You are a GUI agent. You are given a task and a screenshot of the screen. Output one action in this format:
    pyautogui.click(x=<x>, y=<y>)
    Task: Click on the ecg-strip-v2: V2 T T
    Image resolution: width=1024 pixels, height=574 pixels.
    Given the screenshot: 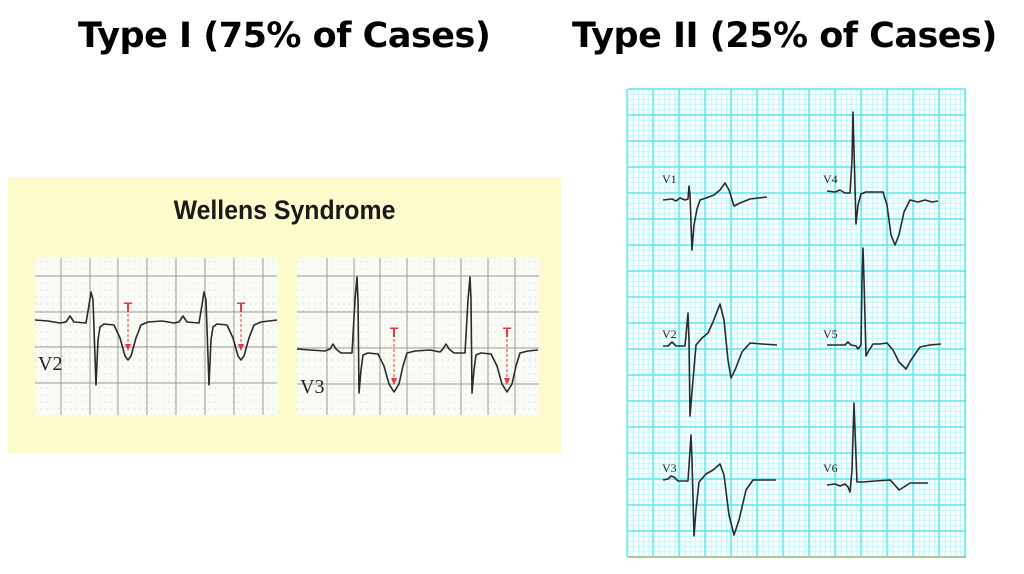 What is the action you would take?
    pyautogui.click(x=156, y=336)
    